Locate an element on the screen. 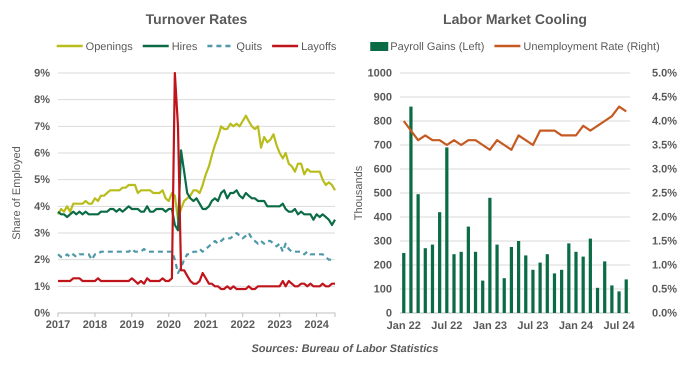 The width and height of the screenshot is (691, 366). x-tick-label: 2024 is located at coordinates (317, 324).